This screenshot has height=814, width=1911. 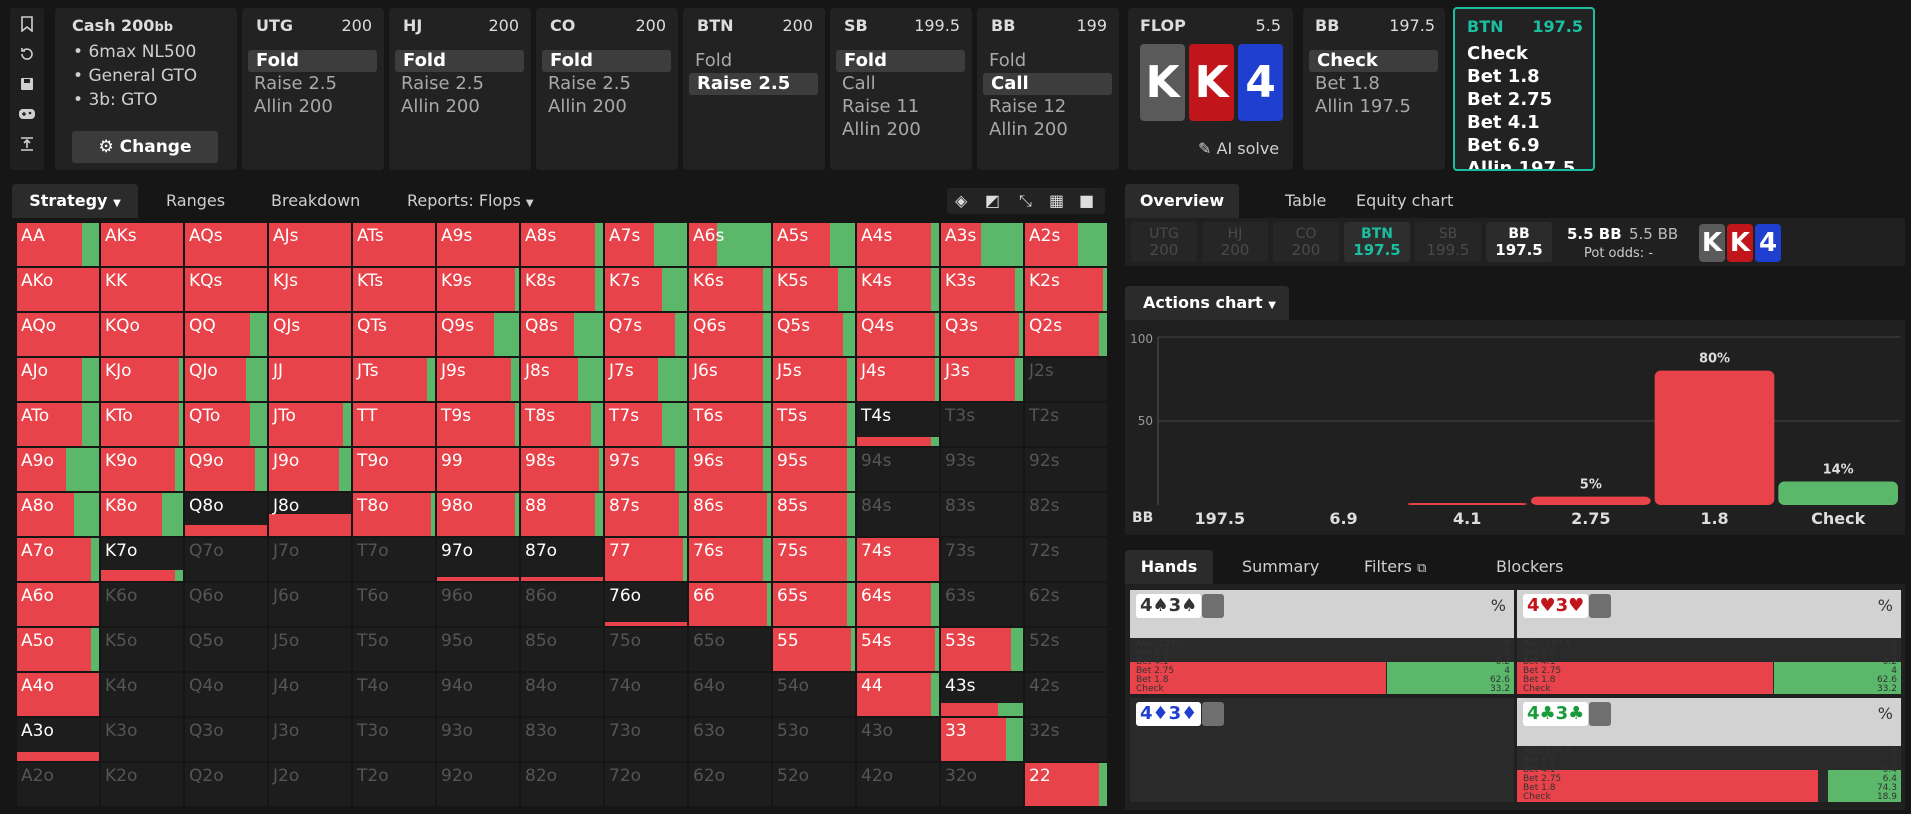 I want to click on hand-cell: Q7s, so click(x=646, y=335).